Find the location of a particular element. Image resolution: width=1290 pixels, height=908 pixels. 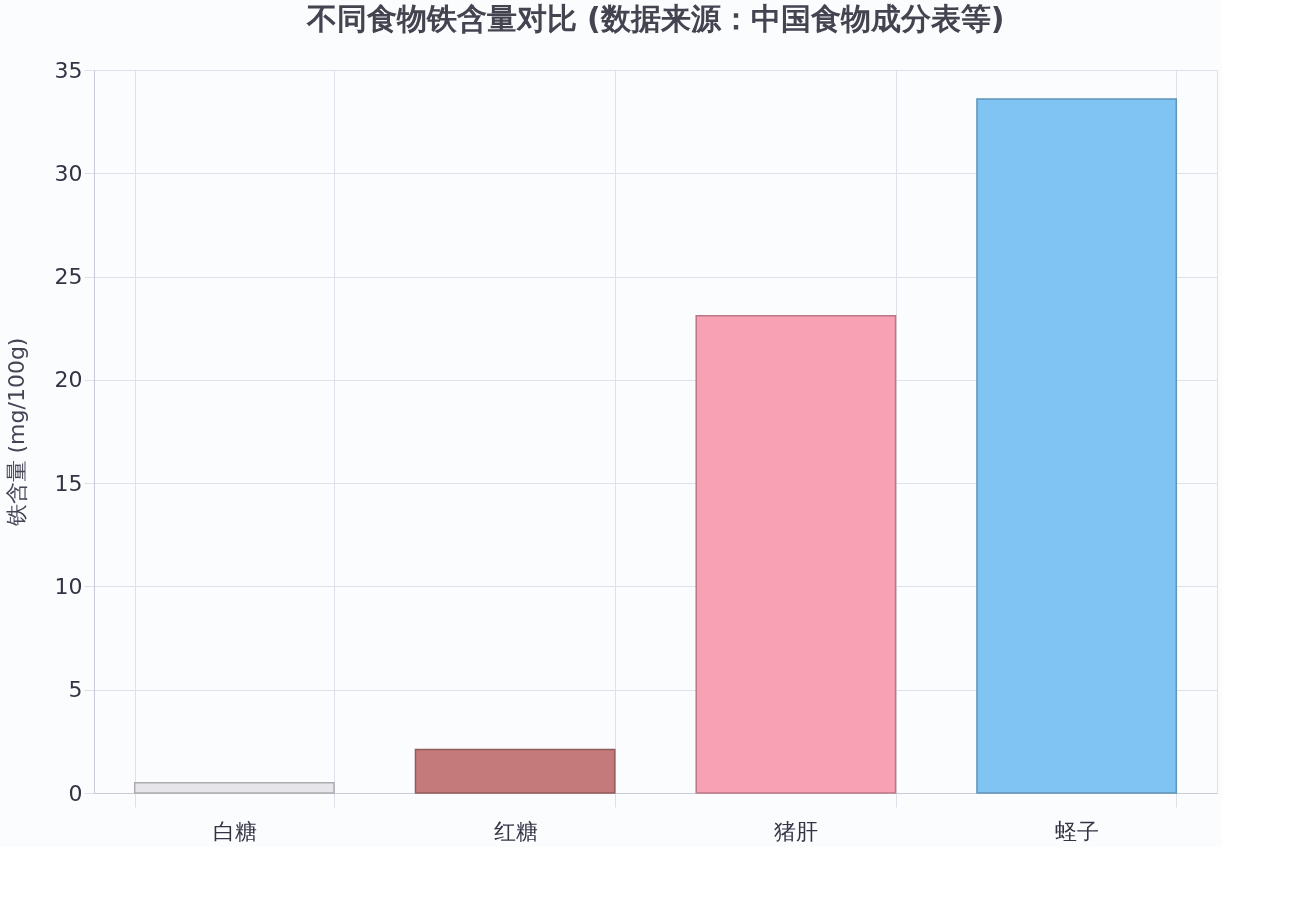

y-tick-label: 35 is located at coordinates (68, 70).